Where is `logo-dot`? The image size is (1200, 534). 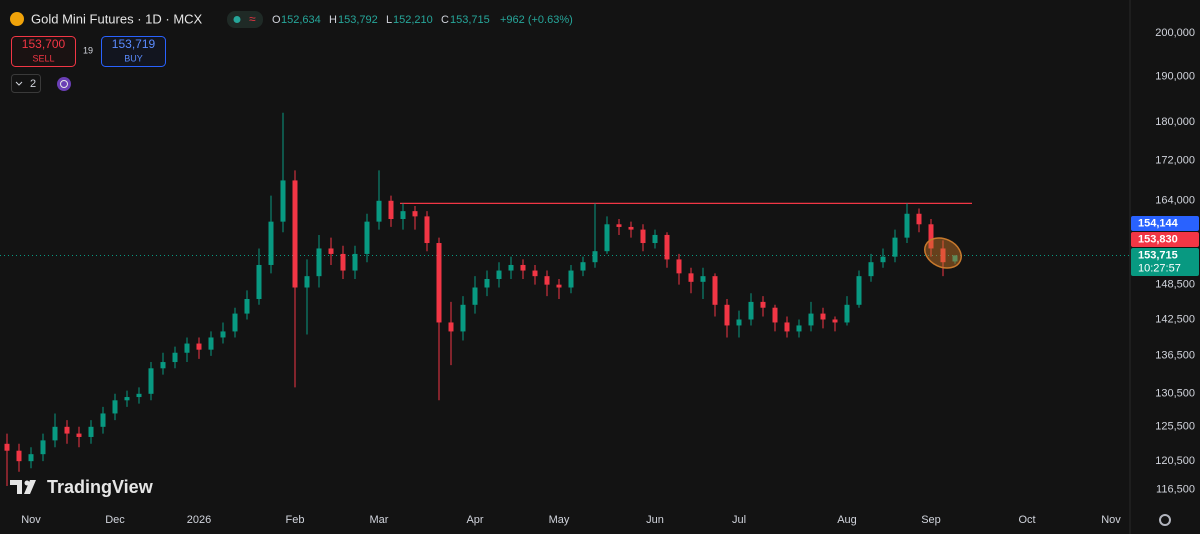
logo-dot is located at coordinates (27, 483).